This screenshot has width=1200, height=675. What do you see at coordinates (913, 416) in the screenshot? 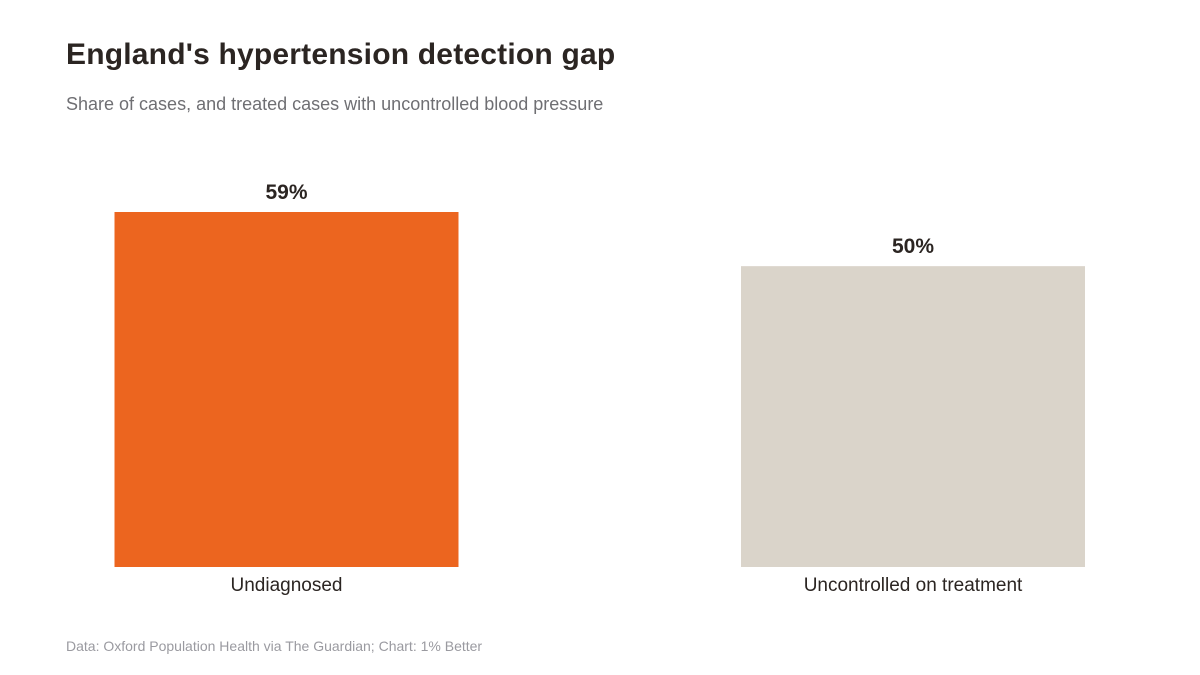
I see `bar-uncontrolled-on-treatment` at bounding box center [913, 416].